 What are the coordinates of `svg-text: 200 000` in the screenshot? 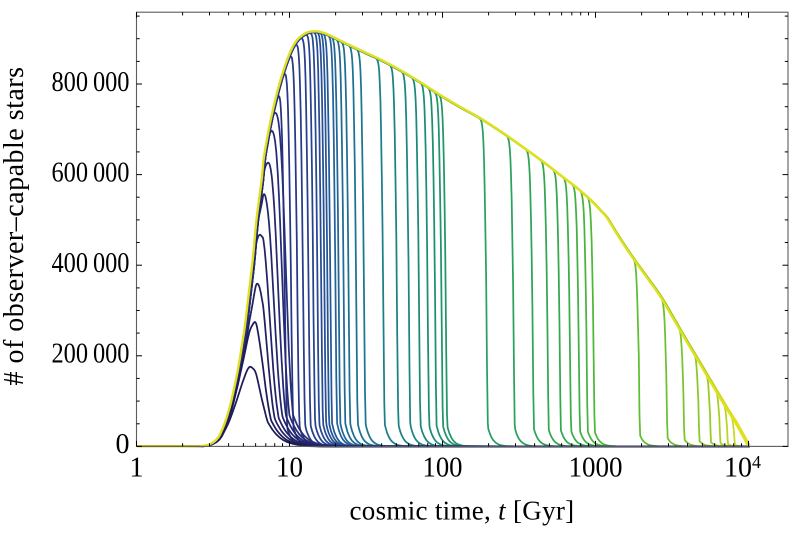 It's located at (91, 354).